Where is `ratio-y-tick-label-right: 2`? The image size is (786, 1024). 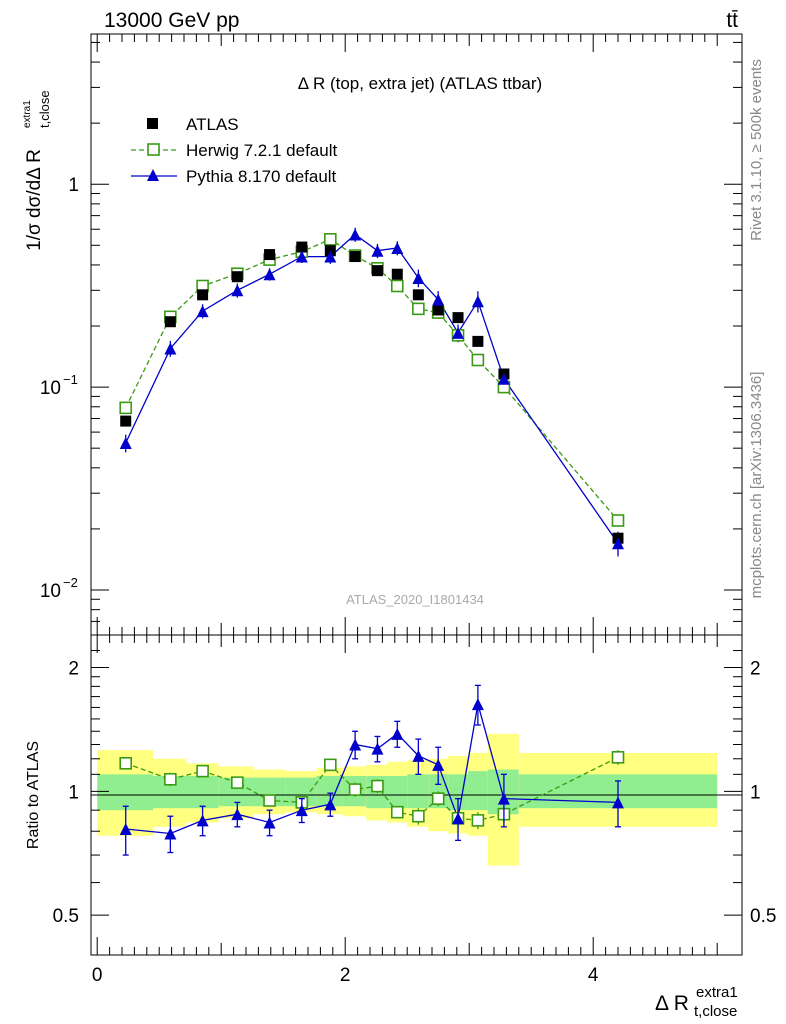 ratio-y-tick-label-right: 2 is located at coordinates (755, 669).